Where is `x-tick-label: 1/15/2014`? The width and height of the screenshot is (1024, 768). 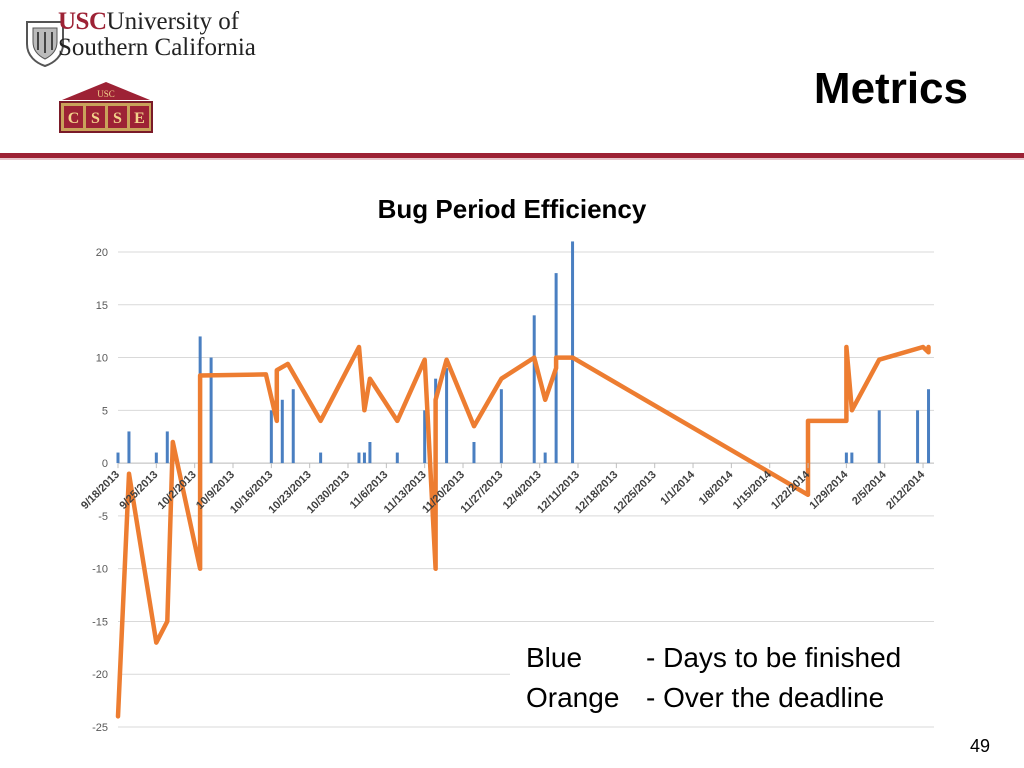 x-tick-label: 1/15/2014 is located at coordinates (753, 490).